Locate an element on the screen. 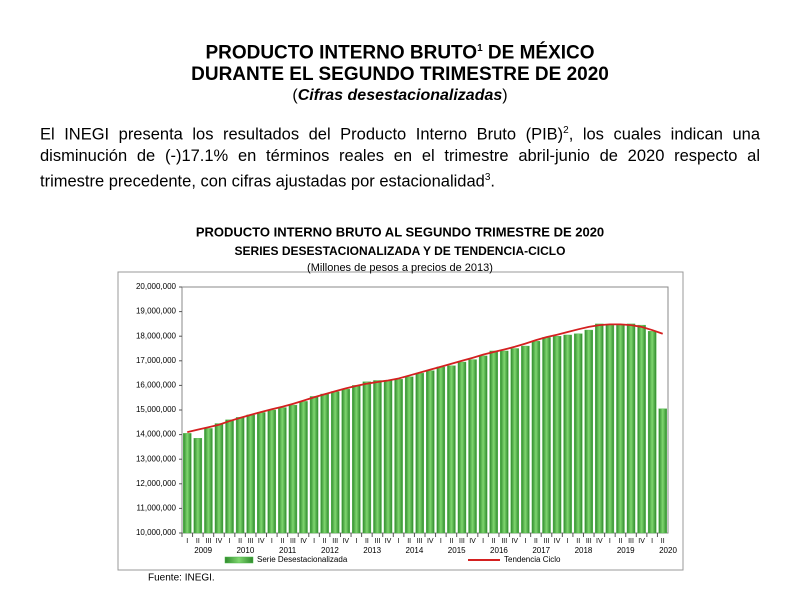 The width and height of the screenshot is (800, 600). year-label: 2009 is located at coordinates (203, 550).